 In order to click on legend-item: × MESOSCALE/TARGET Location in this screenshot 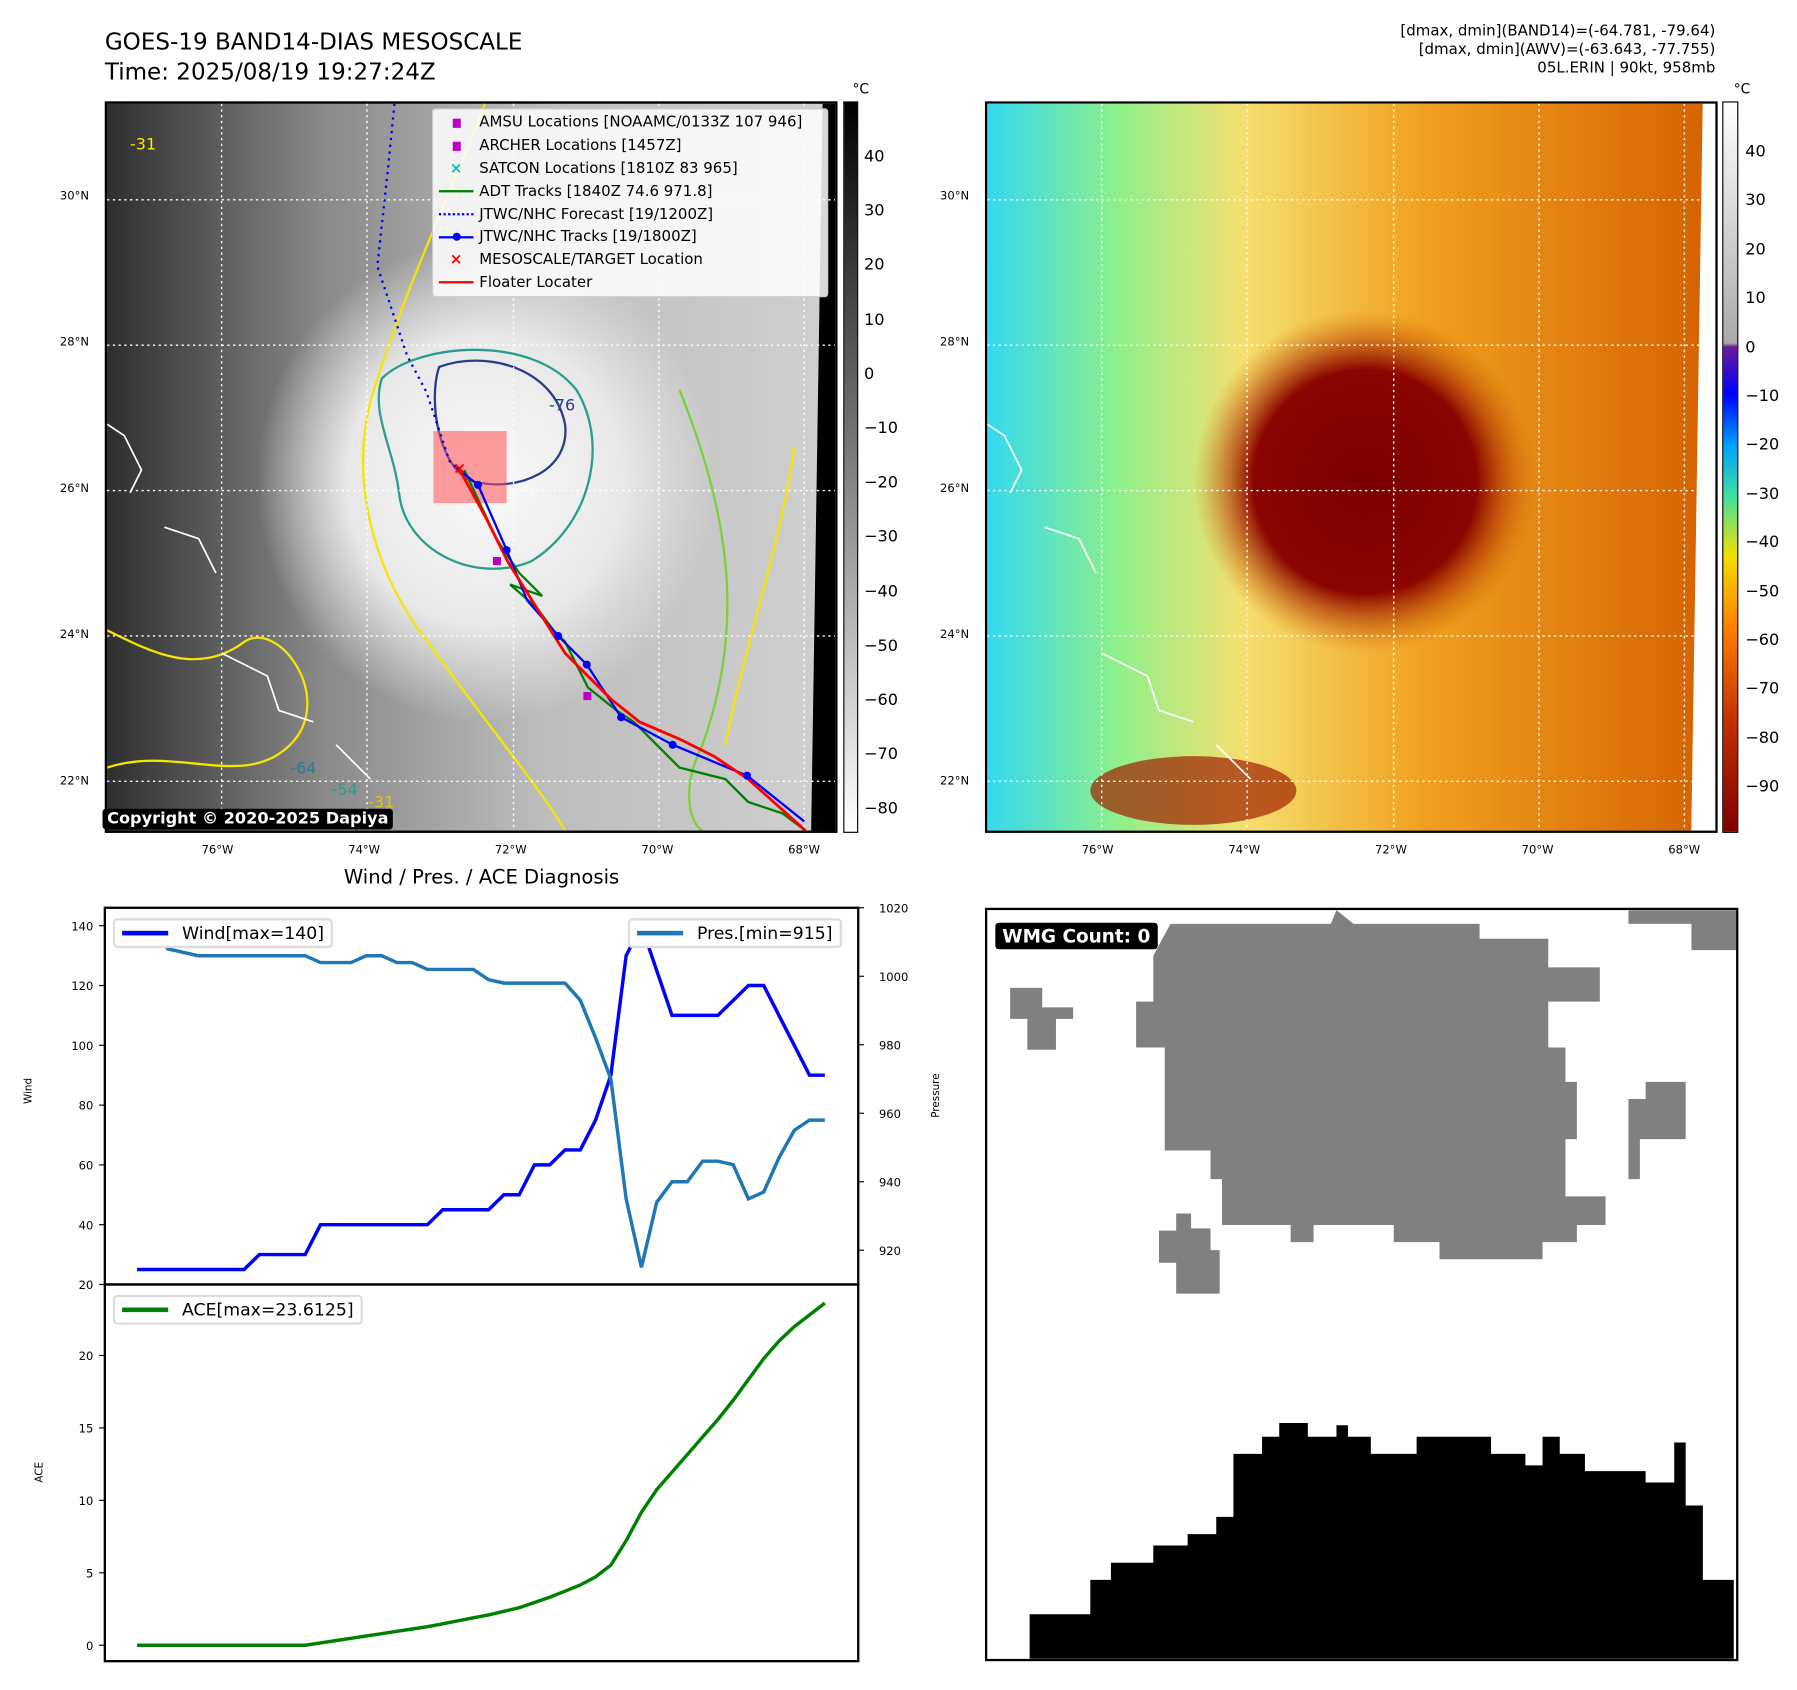, I will do `click(630, 260)`.